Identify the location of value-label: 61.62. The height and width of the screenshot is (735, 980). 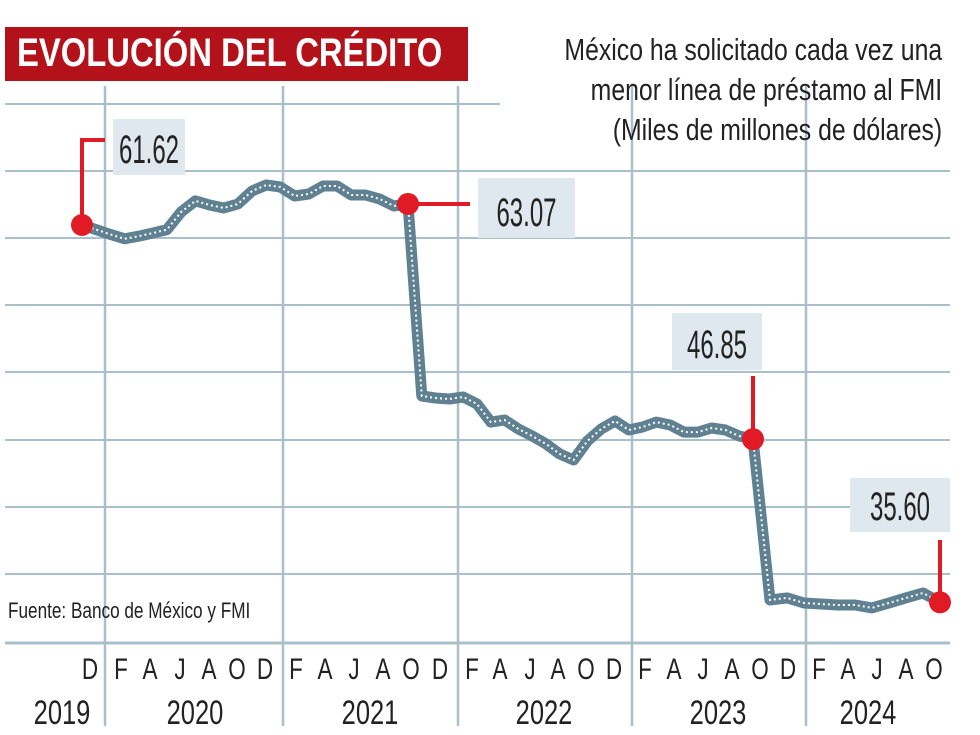
(149, 149).